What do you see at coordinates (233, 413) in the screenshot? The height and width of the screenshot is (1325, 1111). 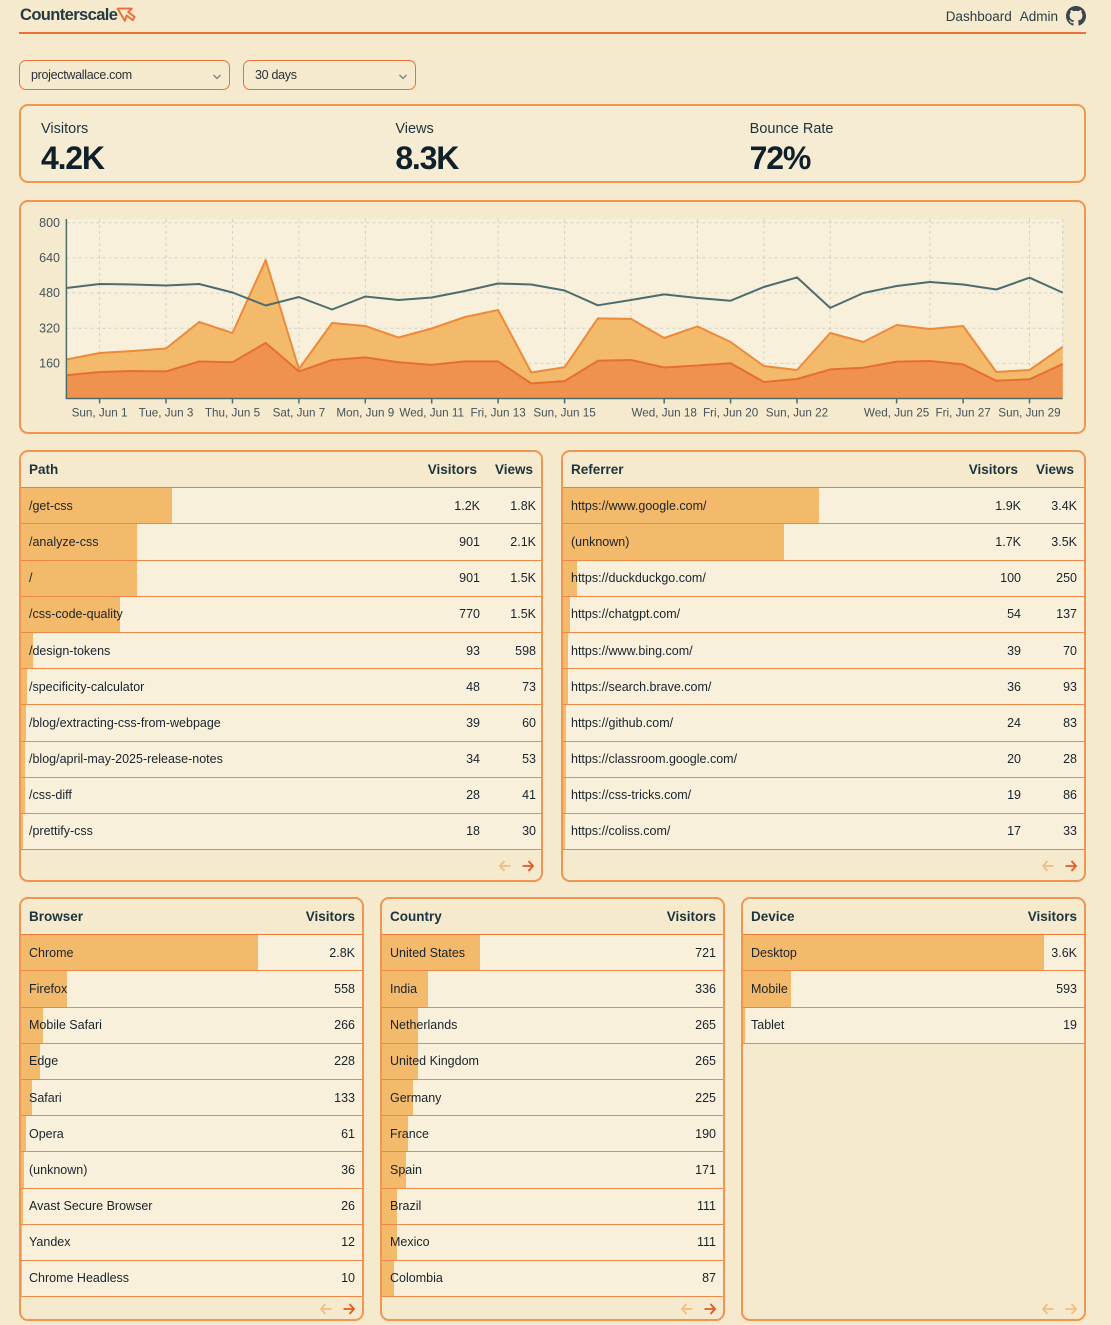 I see `svg-text: Thu, Jun 5` at bounding box center [233, 413].